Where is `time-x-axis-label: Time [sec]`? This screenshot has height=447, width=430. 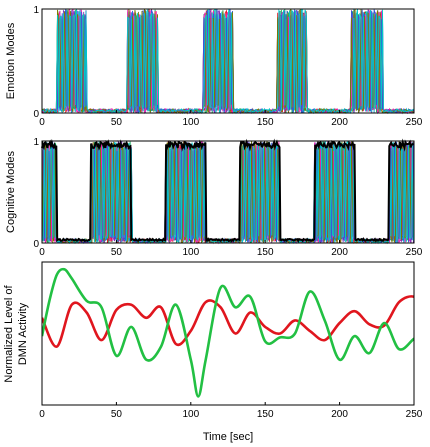 time-x-axis-label: Time [sec] is located at coordinates (228, 437).